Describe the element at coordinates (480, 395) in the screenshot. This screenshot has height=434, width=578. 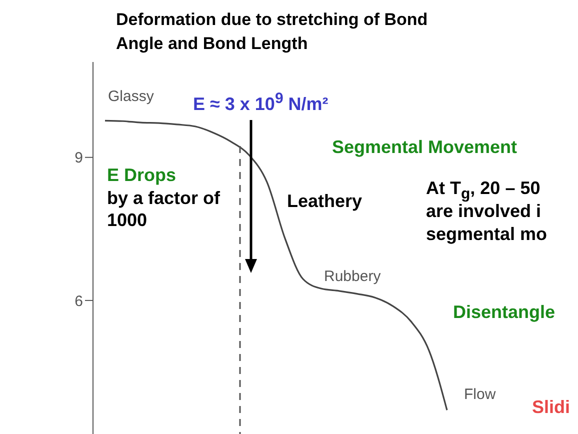
I see `text: Flow` at that location.